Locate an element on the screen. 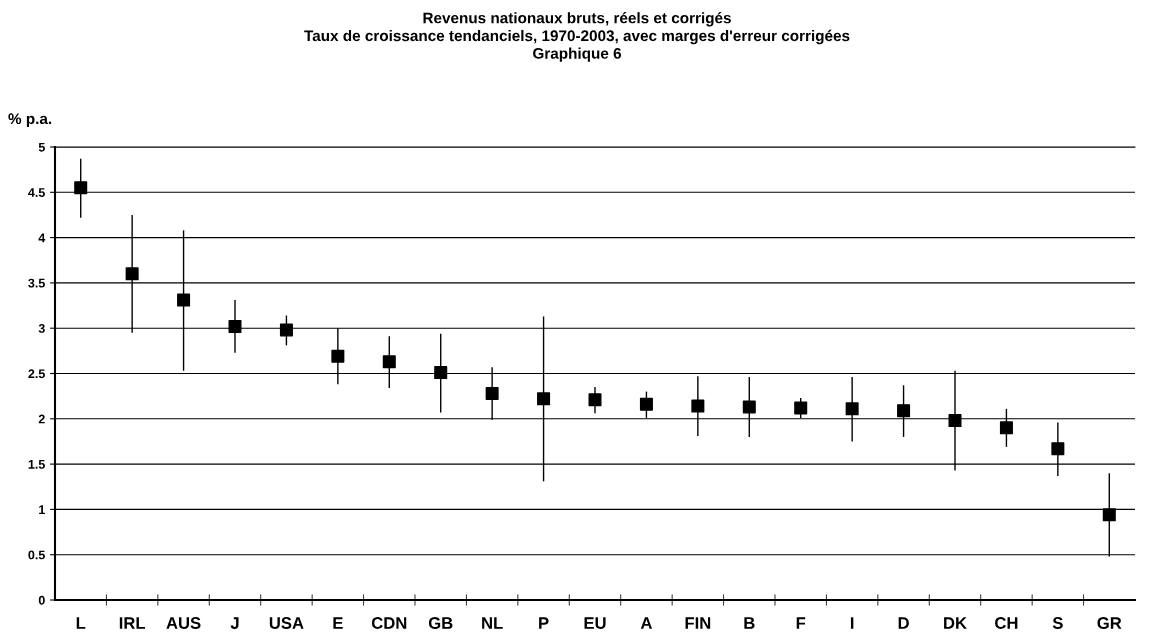 The width and height of the screenshot is (1154, 640). x-tick-label: I is located at coordinates (852, 623).